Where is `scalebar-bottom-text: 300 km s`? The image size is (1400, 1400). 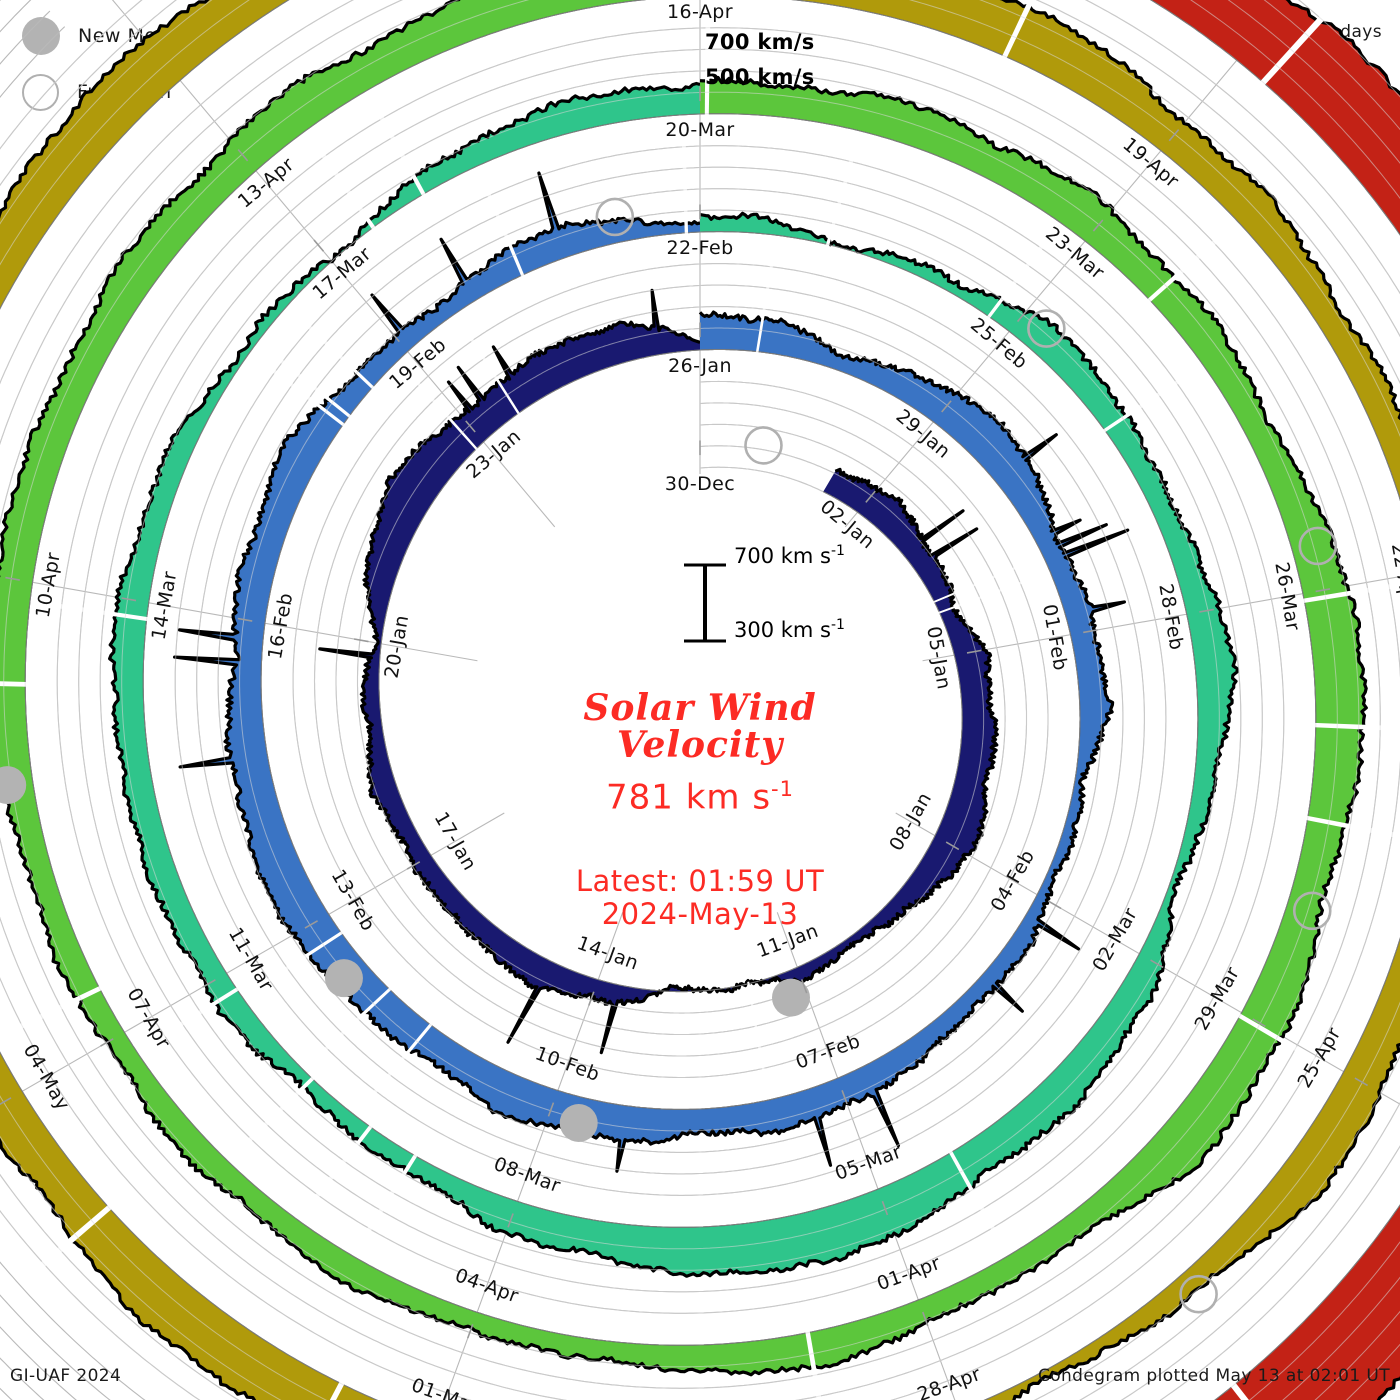 scalebar-bottom-text: 300 km s is located at coordinates (782, 630).